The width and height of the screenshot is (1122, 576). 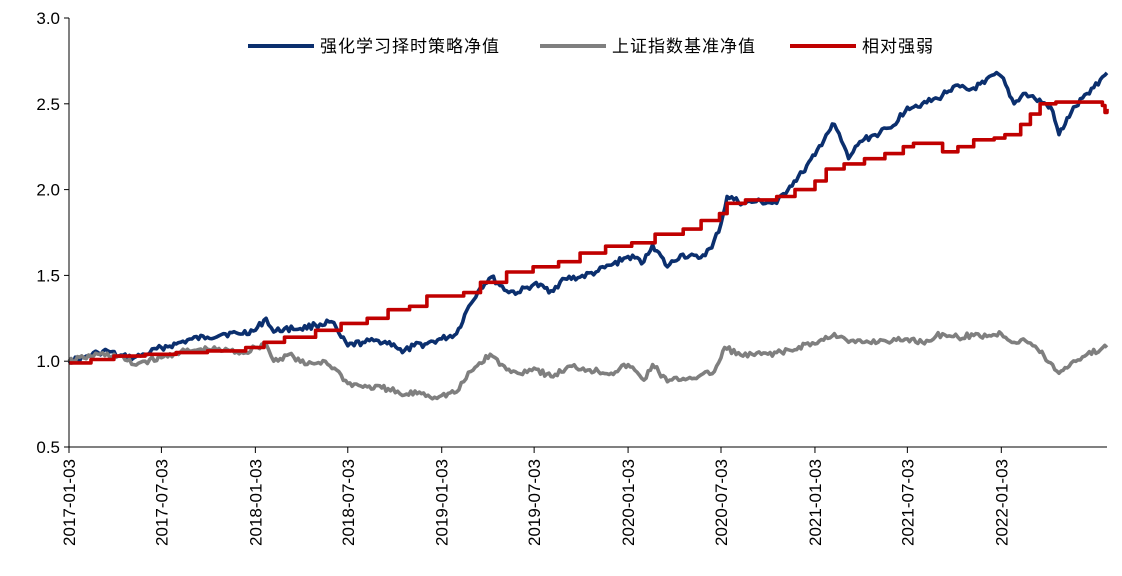 I want to click on x-tick-label: 2019-07-03, so click(x=534, y=502).